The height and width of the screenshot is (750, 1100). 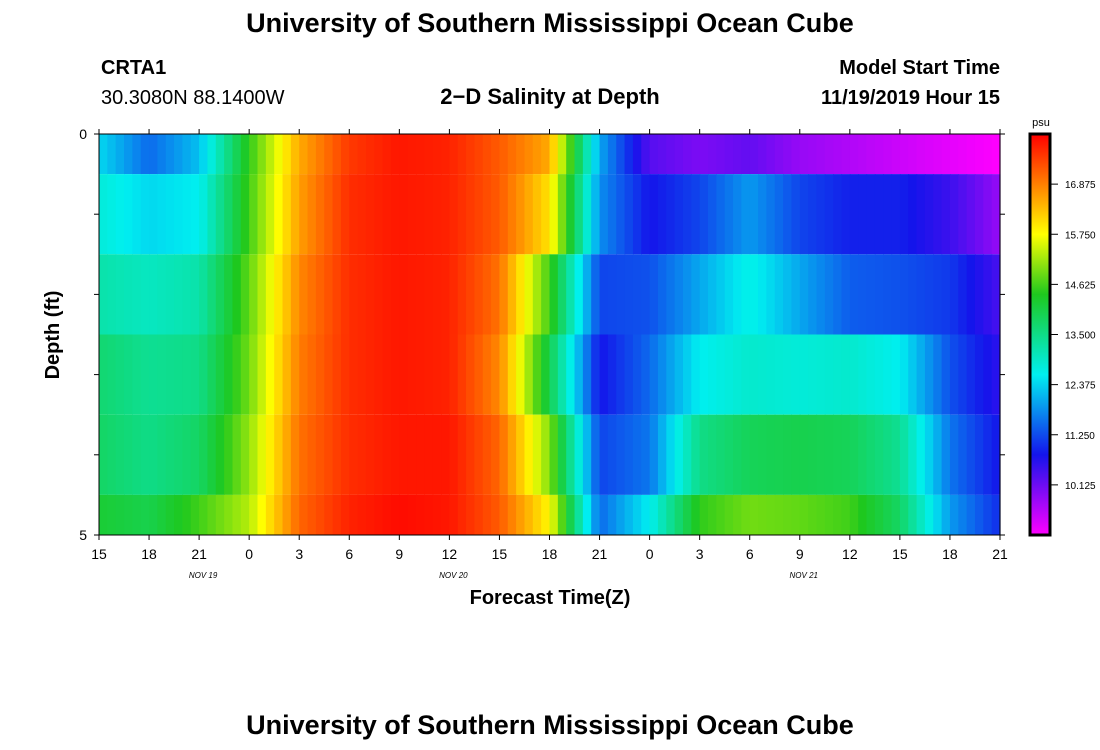 What do you see at coordinates (53, 335) in the screenshot?
I see `y-axis-label: Depth (ft)` at bounding box center [53, 335].